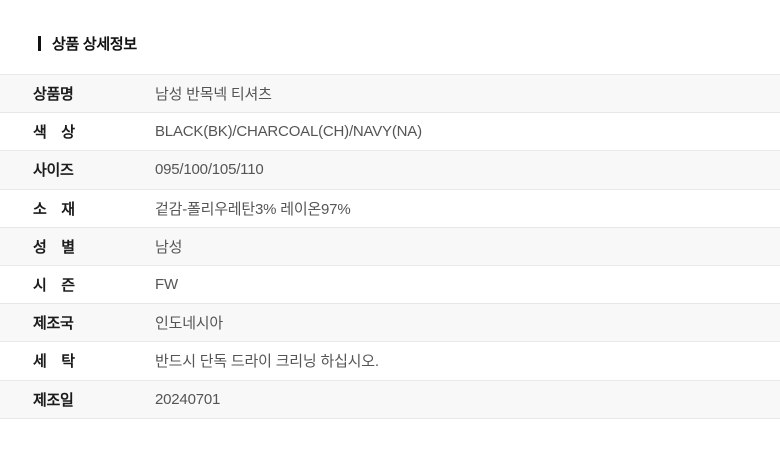  I want to click on table-row: 성 별 남성, so click(390, 246).